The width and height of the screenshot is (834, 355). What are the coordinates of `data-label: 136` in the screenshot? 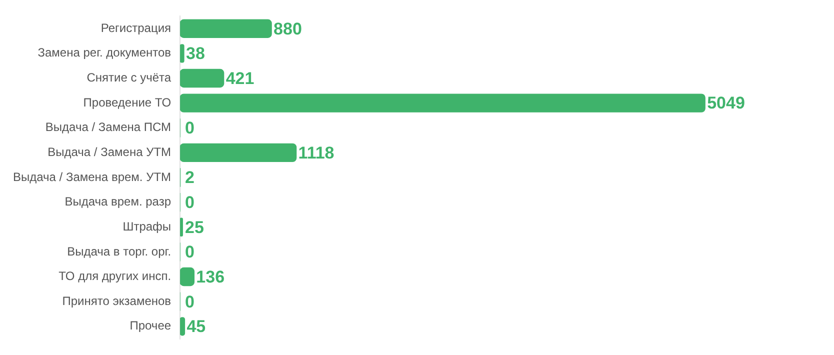 It's located at (210, 276).